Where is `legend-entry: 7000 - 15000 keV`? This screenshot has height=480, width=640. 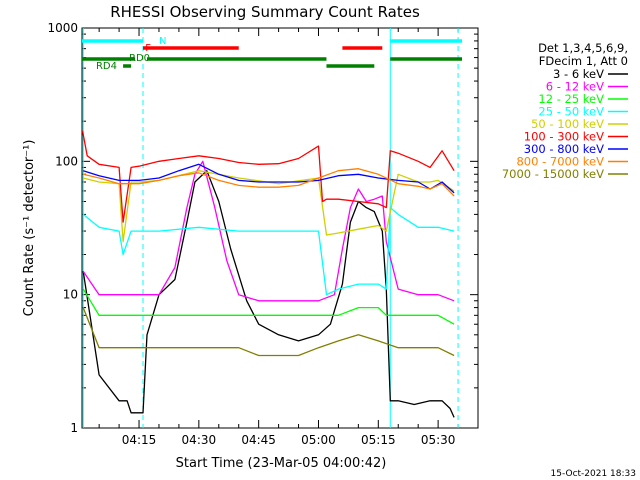 legend-entry: 7000 - 15000 keV is located at coordinates (553, 174).